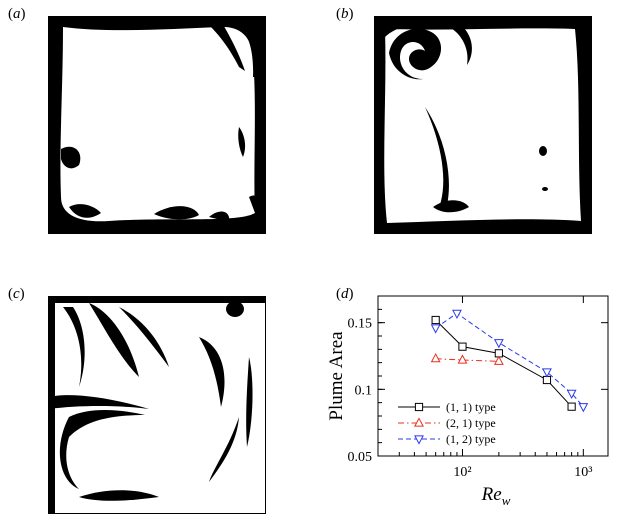  I want to click on panel-b-paren-open: (, so click(338, 14).